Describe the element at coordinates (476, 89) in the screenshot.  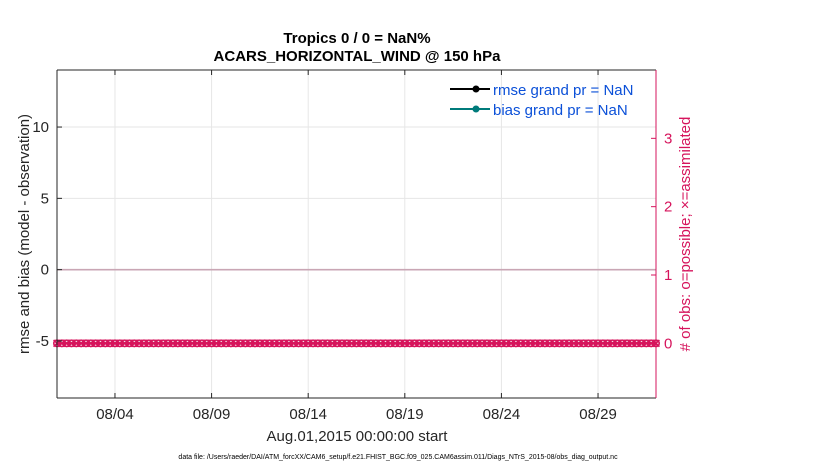
I see `legend-rmse-marker` at that location.